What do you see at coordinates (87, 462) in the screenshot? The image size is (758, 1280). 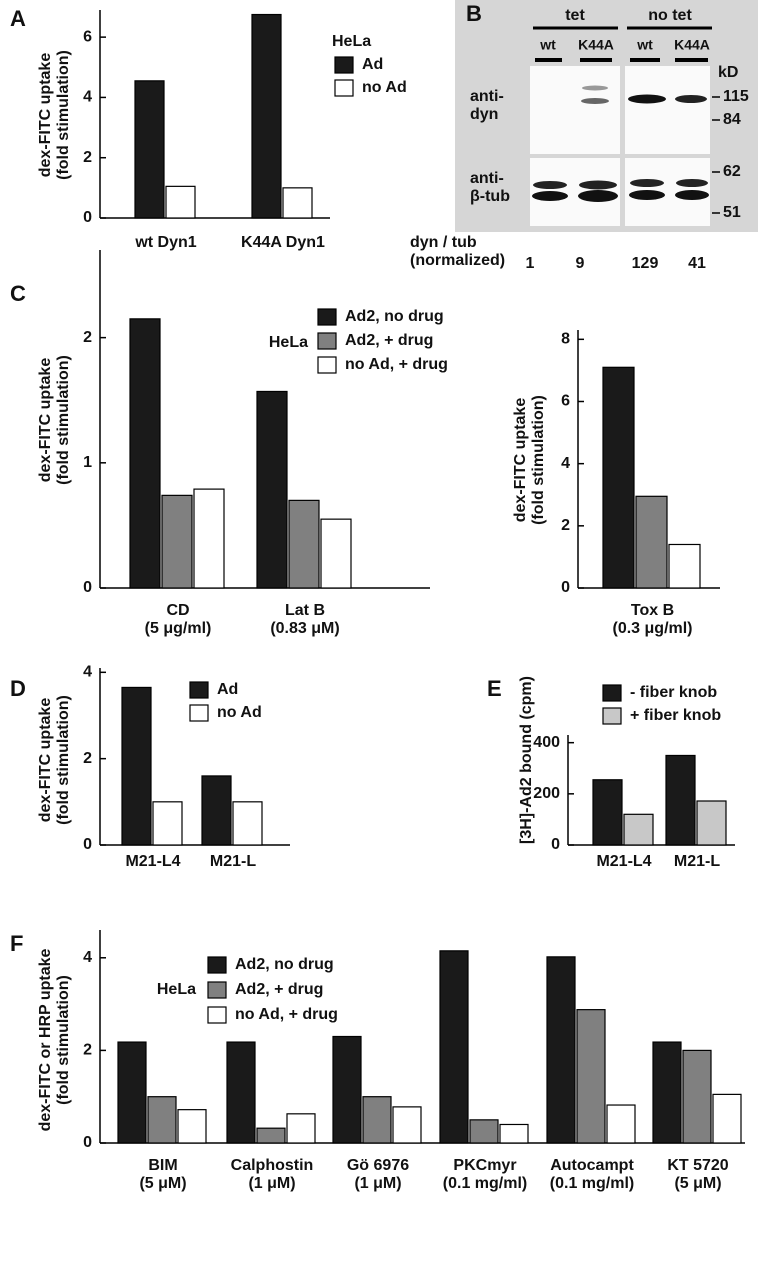 I see `y-tick-label: 1` at bounding box center [87, 462].